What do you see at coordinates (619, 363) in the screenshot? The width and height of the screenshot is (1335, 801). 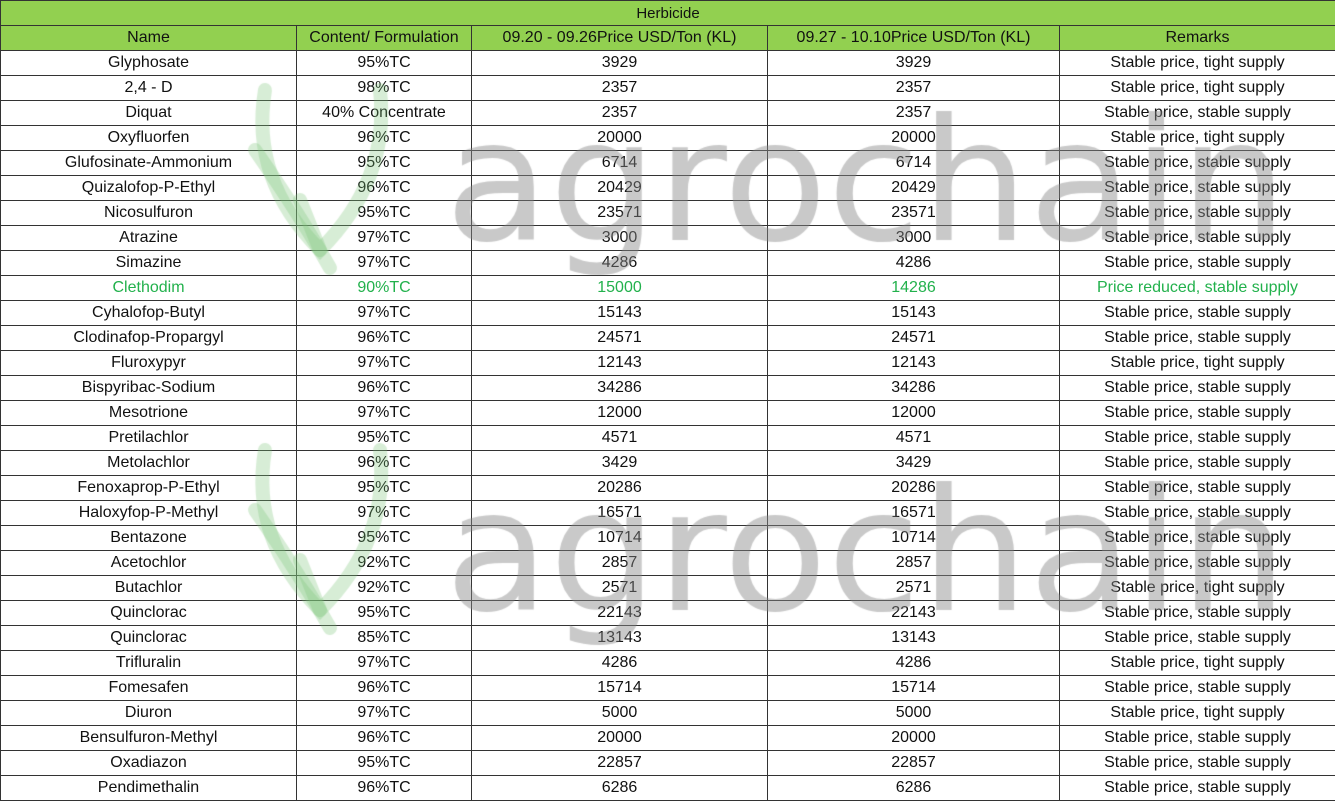 I see `cell-price-week1: 12143` at bounding box center [619, 363].